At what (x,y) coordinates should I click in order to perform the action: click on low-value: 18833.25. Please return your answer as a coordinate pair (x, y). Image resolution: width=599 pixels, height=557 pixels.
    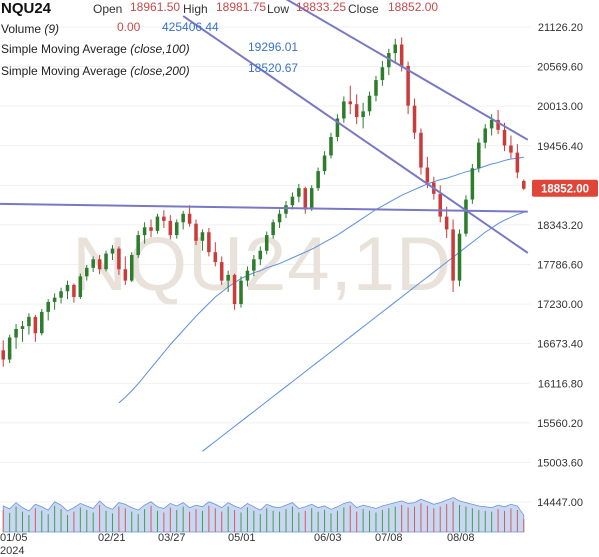
    Looking at the image, I should click on (321, 7).